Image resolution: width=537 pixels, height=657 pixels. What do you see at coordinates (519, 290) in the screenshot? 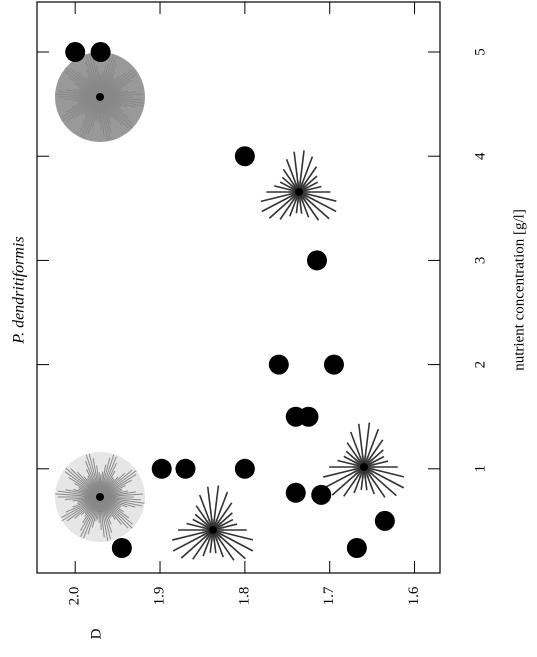
I see `x-axis-label: nutrient concentration [g/l]` at bounding box center [519, 290].